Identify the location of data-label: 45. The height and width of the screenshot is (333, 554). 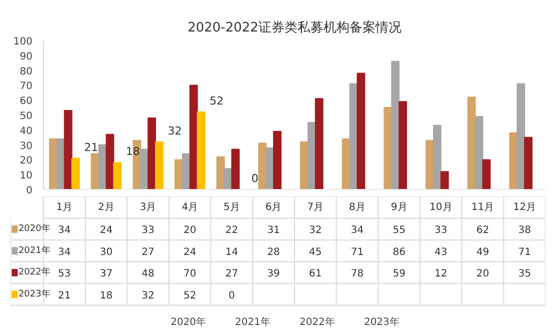
(315, 252).